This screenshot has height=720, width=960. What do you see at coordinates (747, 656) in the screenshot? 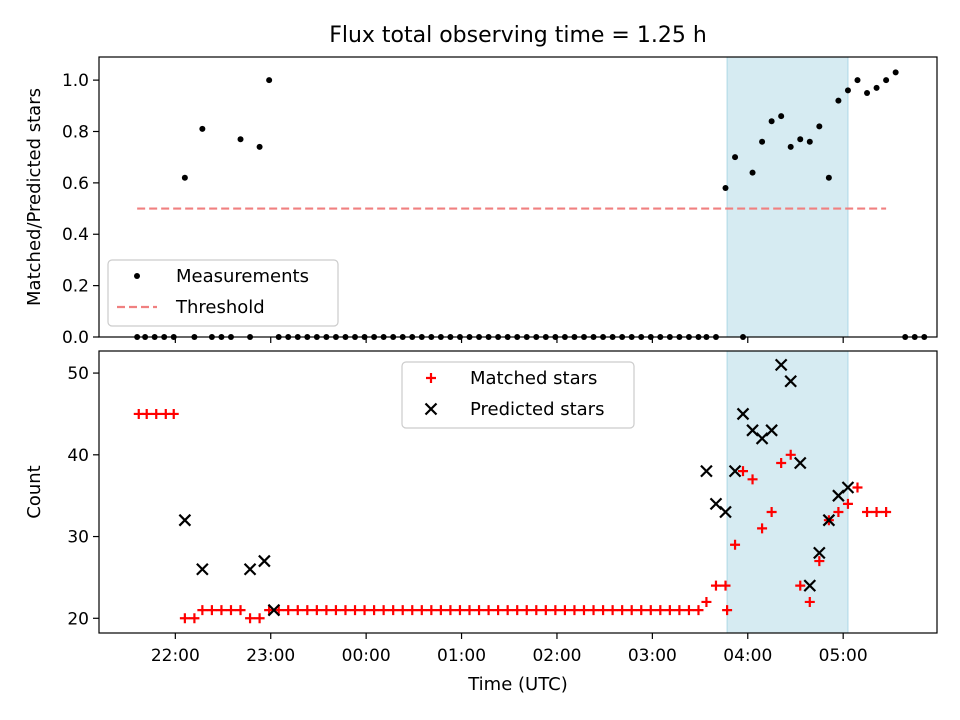
I see `x-tick-label: 04:00` at bounding box center [747, 656].